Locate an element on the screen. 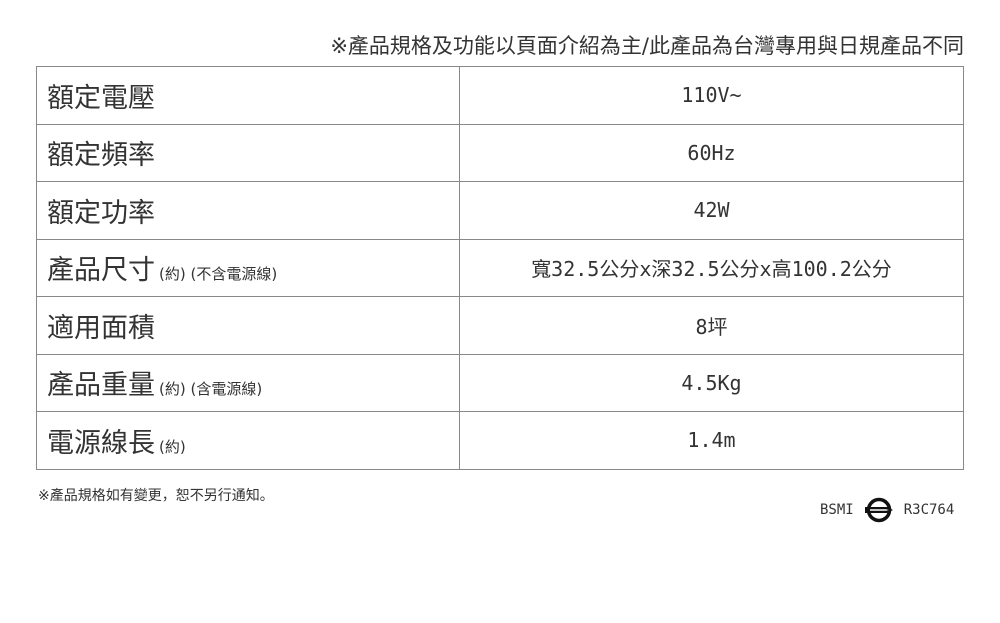  spec-value: 8坪 is located at coordinates (711, 325).